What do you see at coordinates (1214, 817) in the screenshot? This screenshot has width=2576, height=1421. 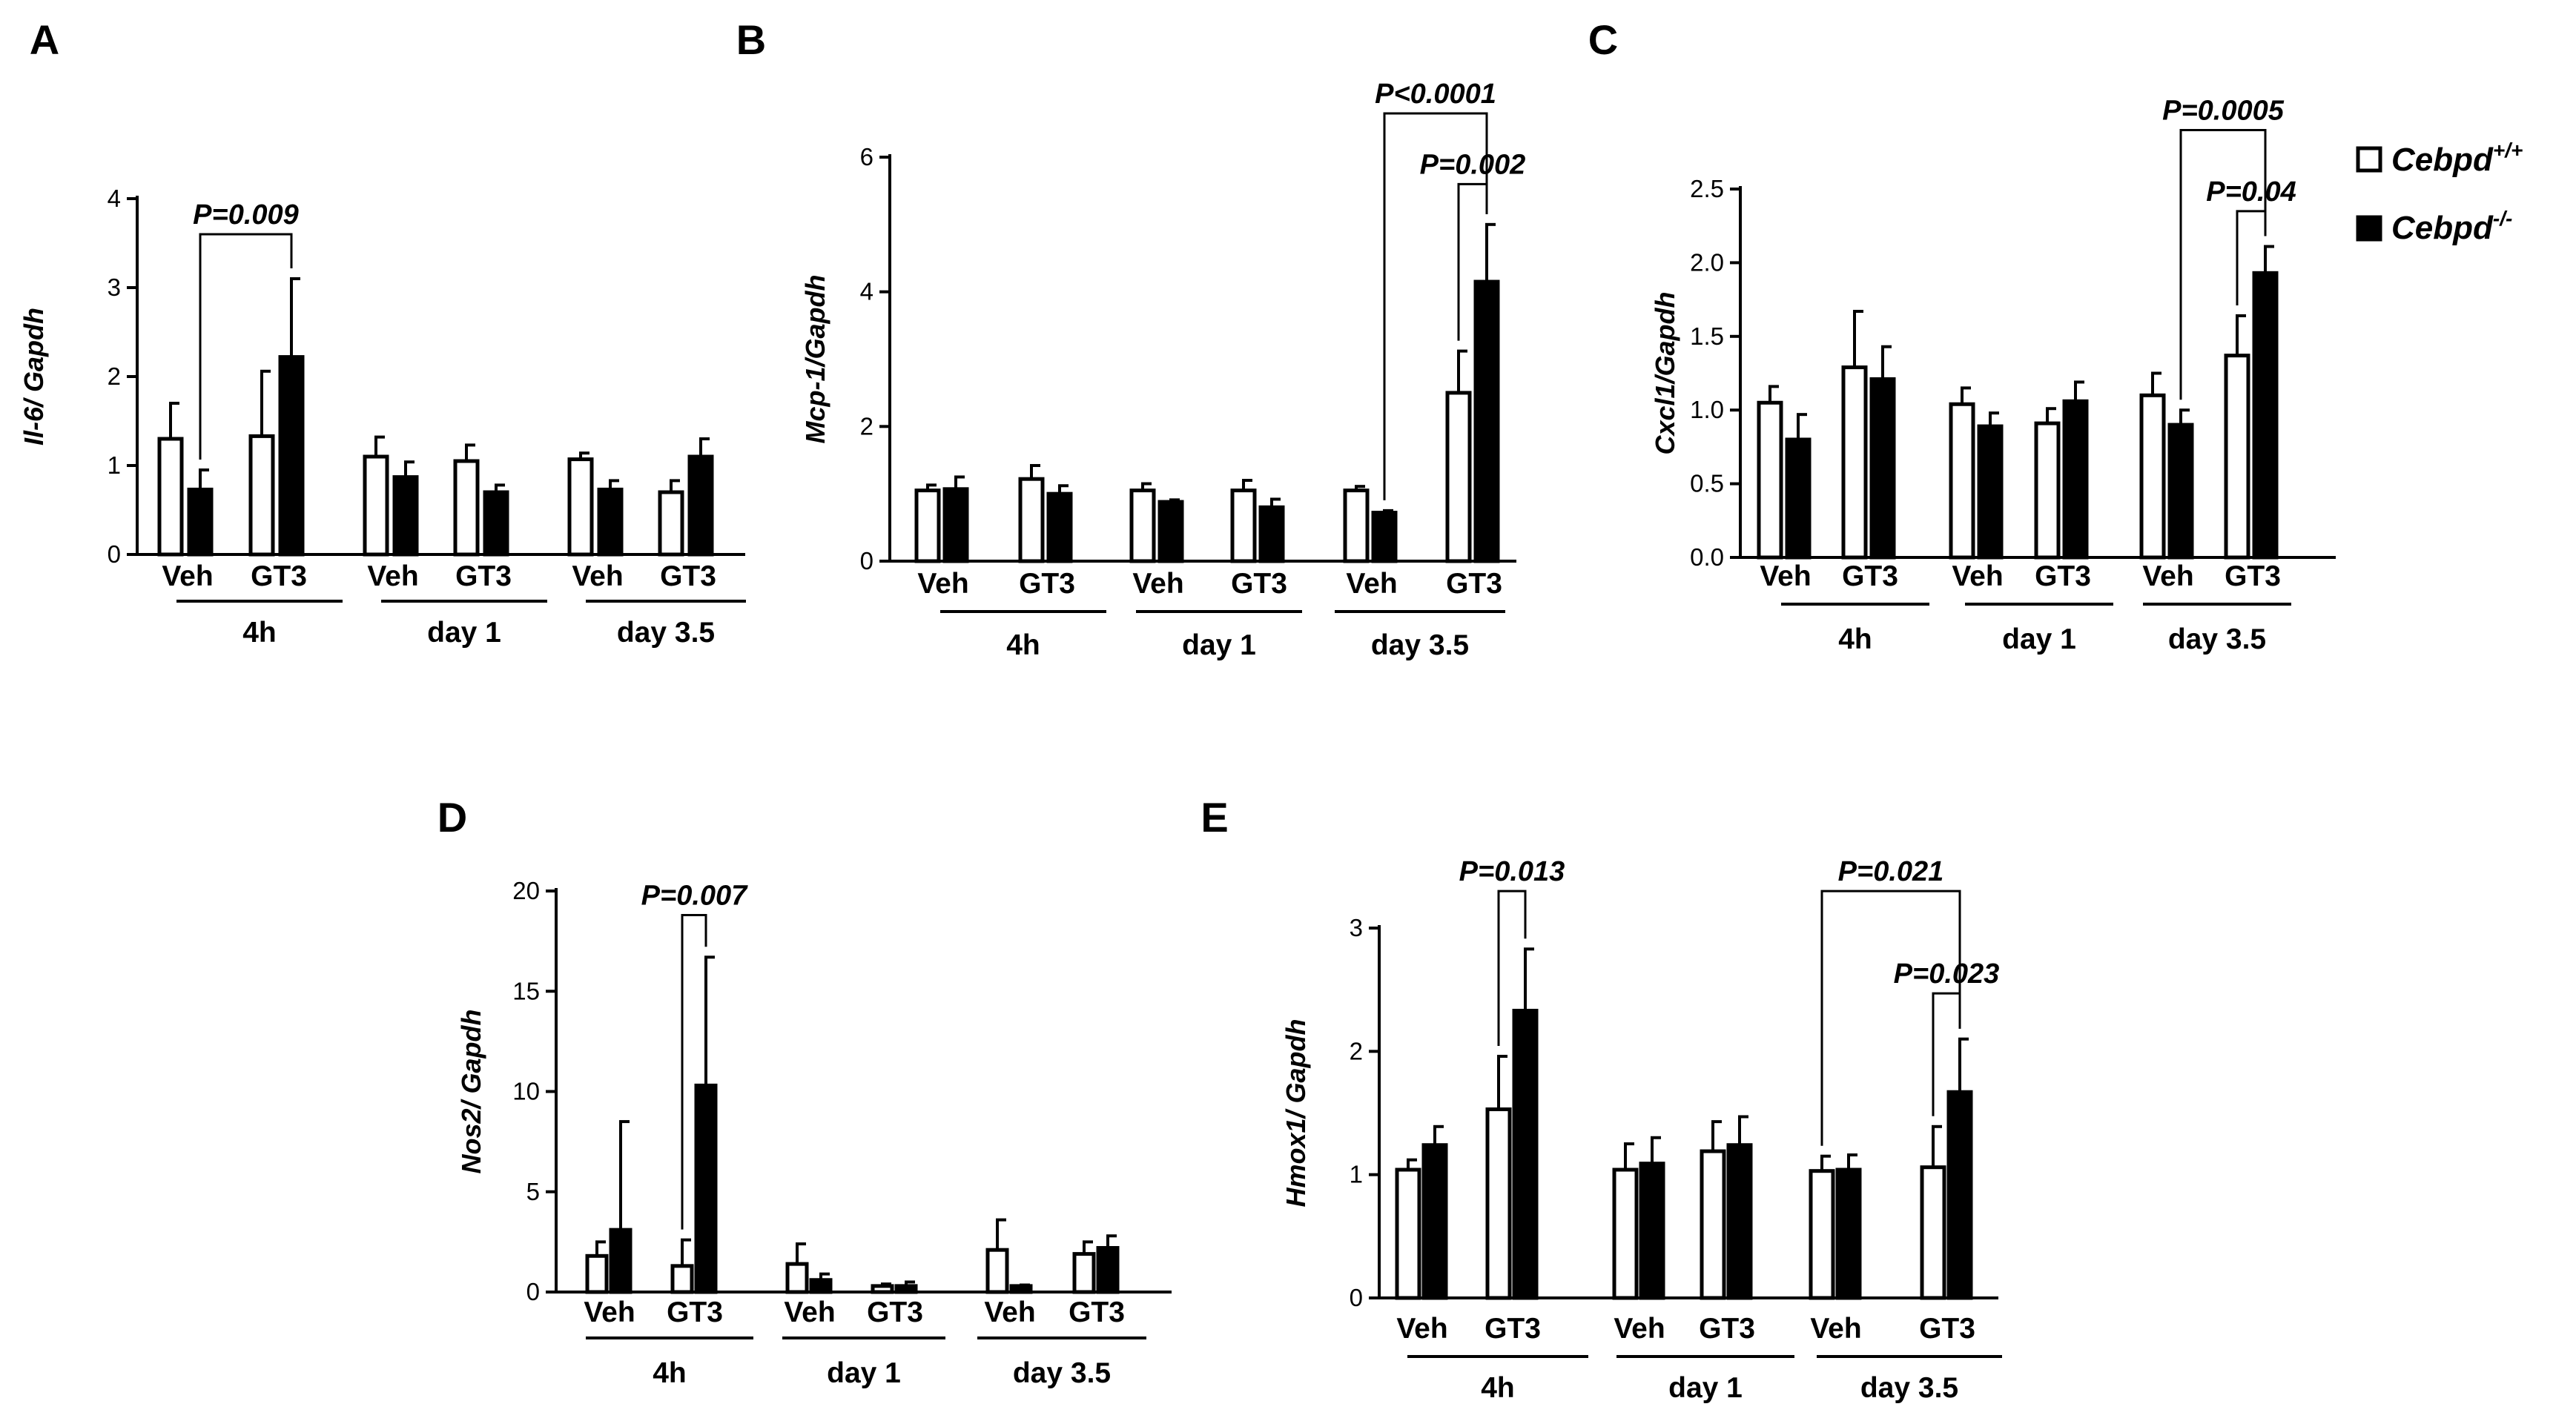 I see `panel-label: E` at bounding box center [1214, 817].